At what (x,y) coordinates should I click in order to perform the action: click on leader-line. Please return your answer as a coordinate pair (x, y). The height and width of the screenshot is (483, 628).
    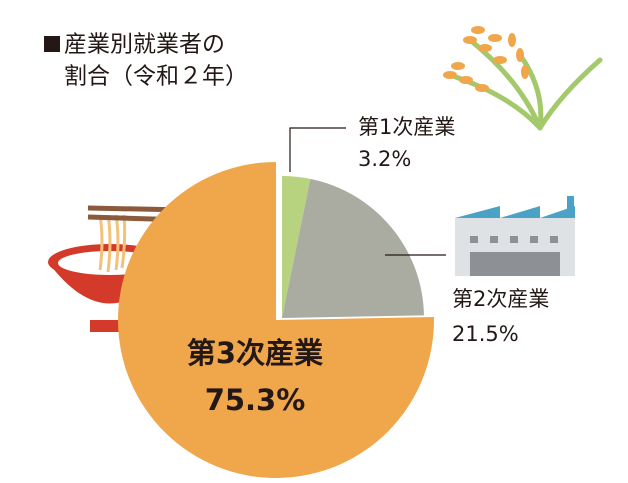
    Looking at the image, I should click on (317, 149).